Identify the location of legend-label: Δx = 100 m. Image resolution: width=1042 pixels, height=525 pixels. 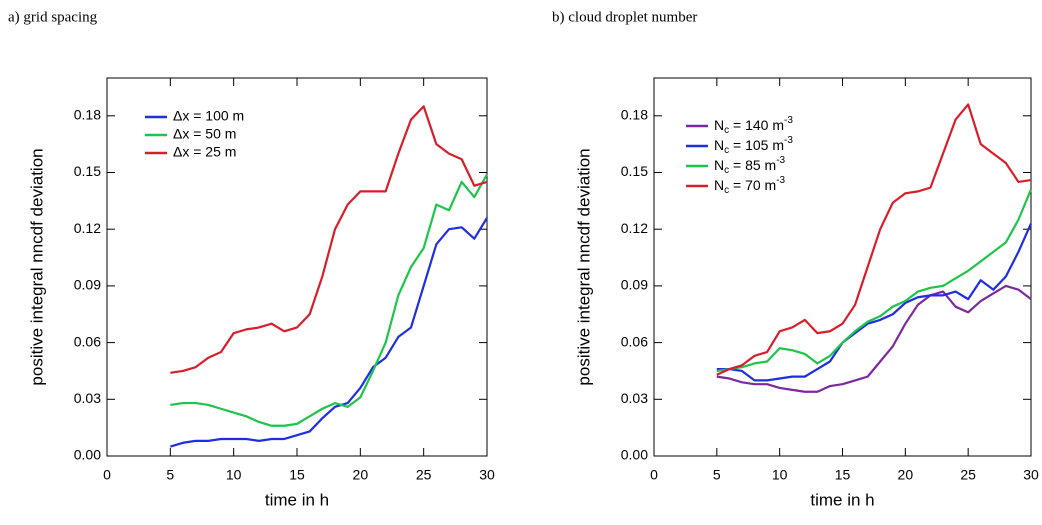
(208, 116).